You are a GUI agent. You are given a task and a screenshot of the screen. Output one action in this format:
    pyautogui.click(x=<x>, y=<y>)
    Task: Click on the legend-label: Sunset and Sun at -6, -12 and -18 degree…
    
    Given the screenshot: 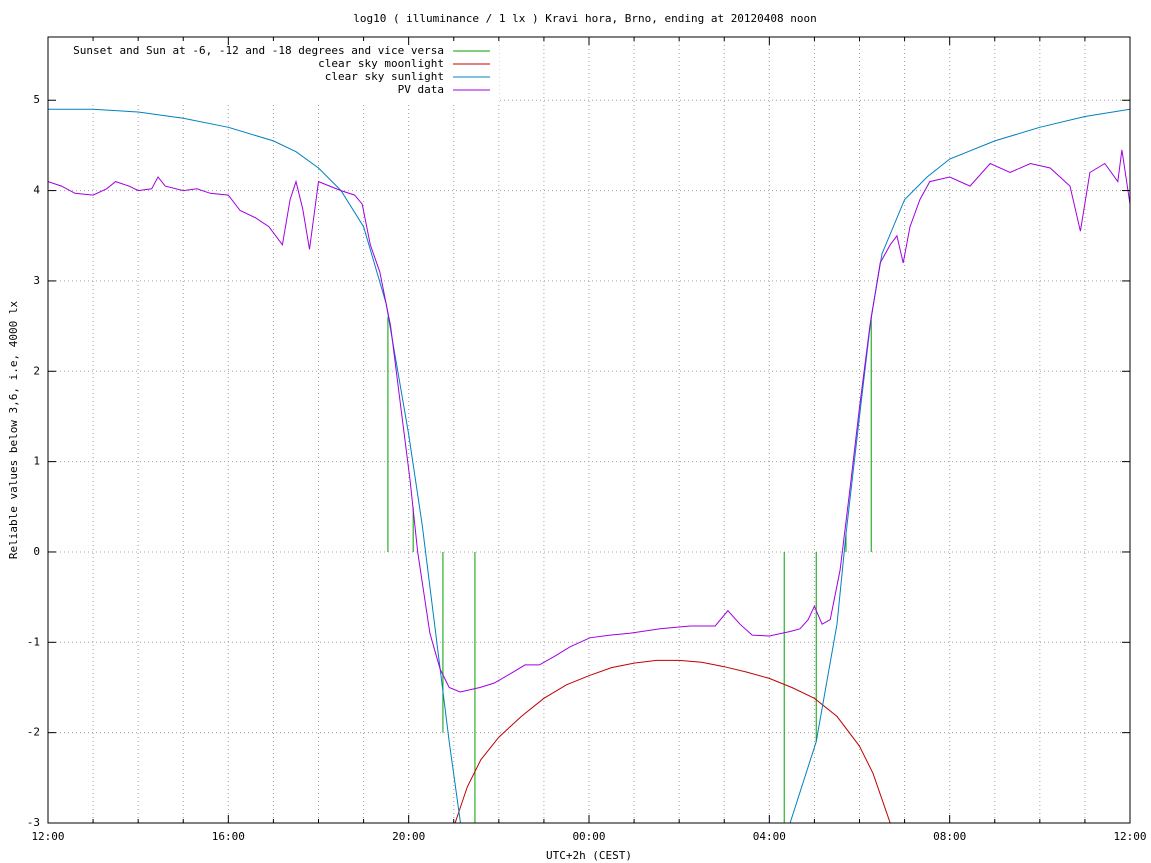 What is the action you would take?
    pyautogui.click(x=258, y=50)
    